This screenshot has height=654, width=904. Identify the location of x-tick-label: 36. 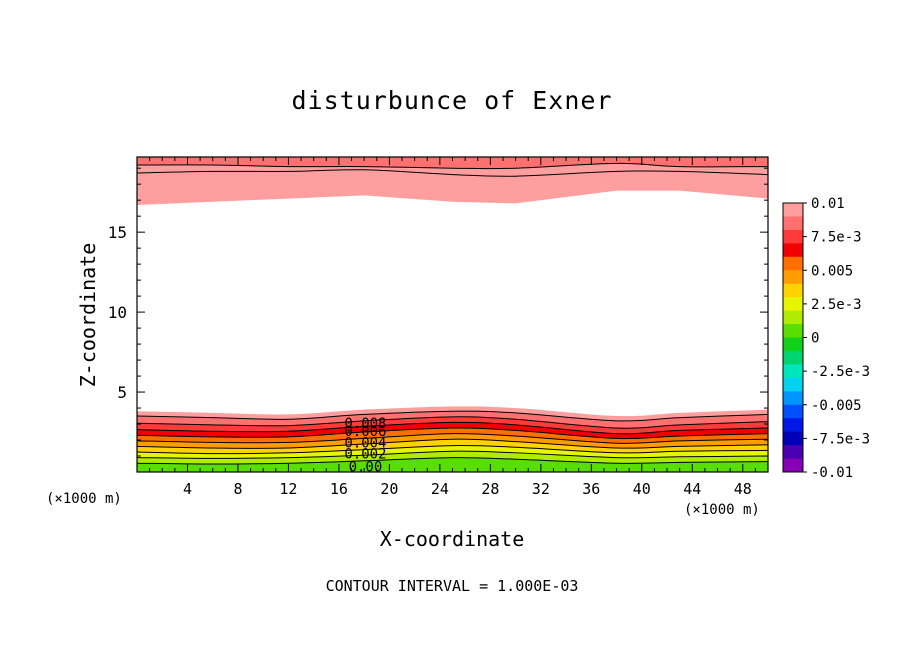
(591, 489).